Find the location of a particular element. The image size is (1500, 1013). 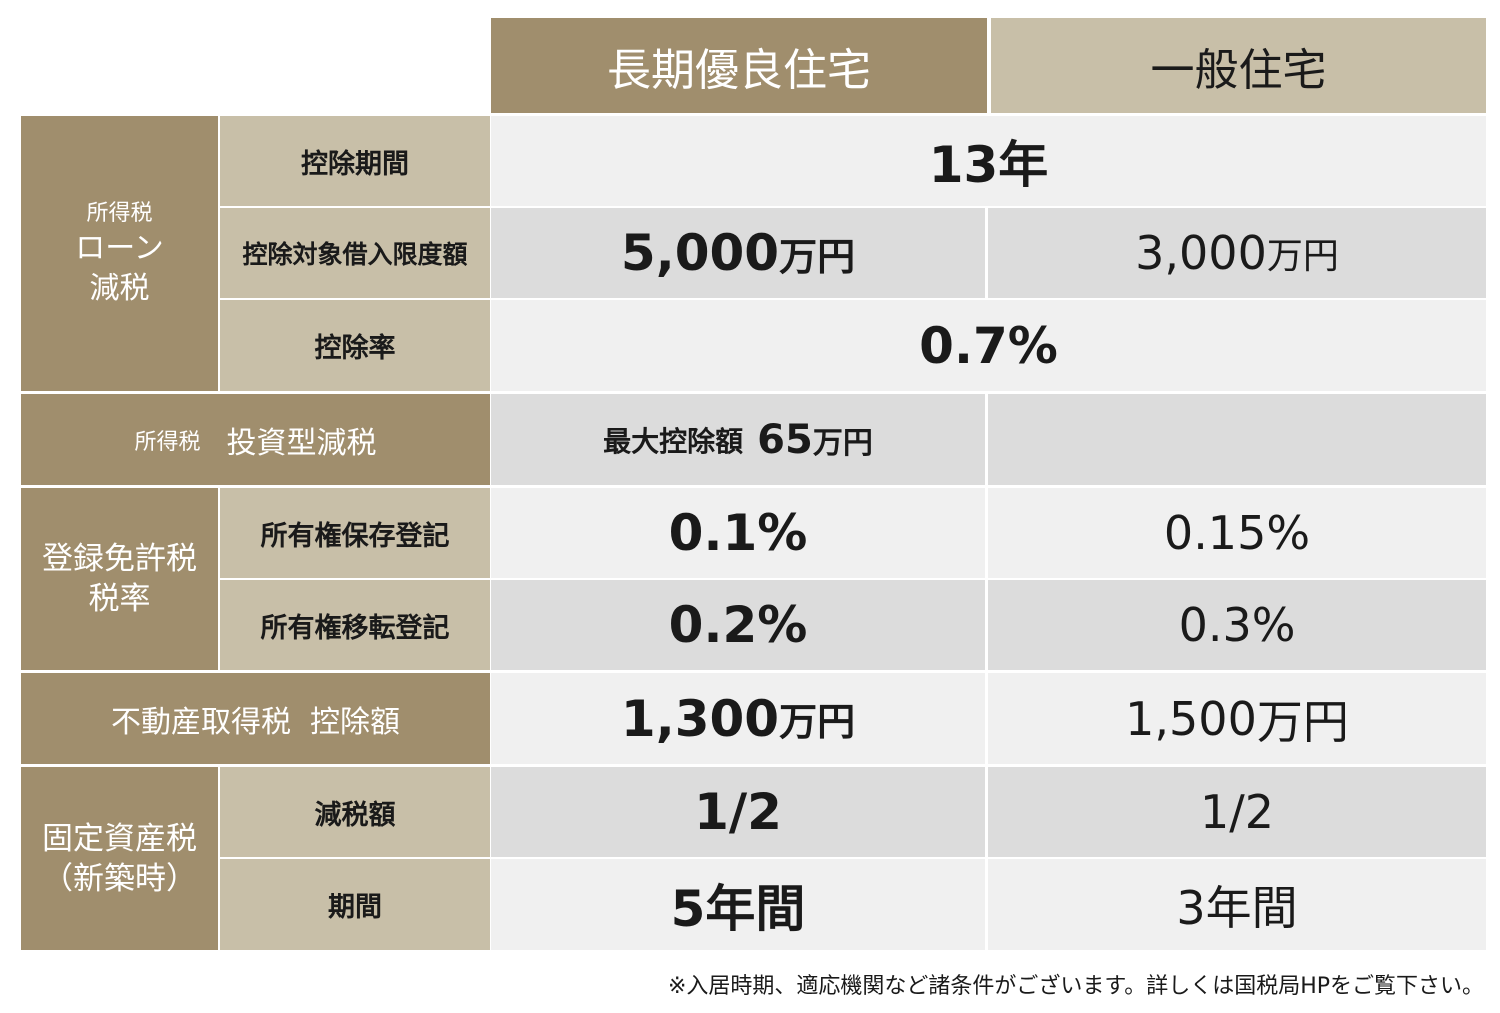

value-deduction-rate: 0.7% is located at coordinates (988, 345).